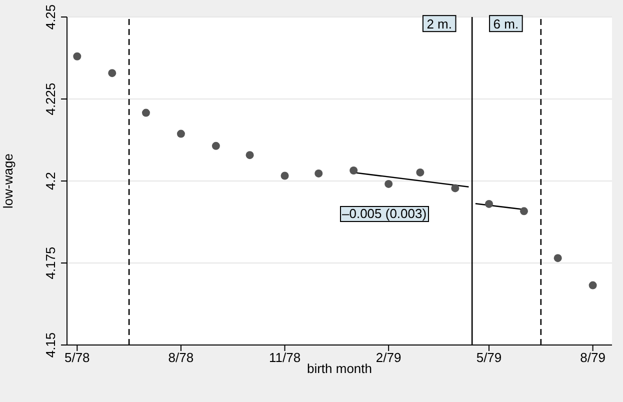  What do you see at coordinates (50, 345) in the screenshot?
I see `y-tick-label: 4.15` at bounding box center [50, 345].